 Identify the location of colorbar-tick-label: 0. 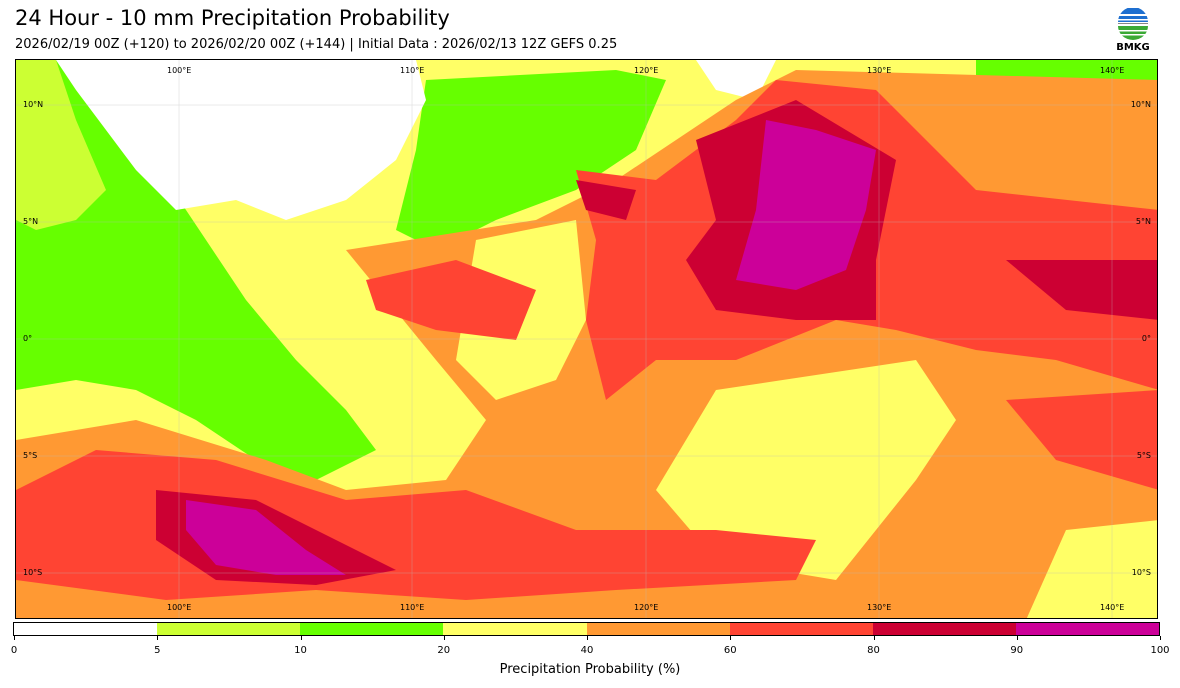
(14, 650).